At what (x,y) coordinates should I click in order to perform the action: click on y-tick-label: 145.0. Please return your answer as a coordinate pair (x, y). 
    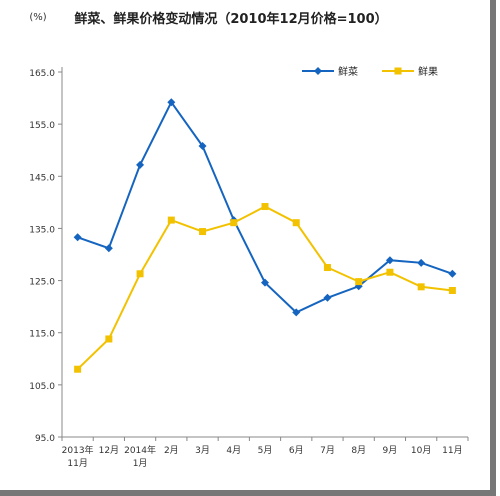
    Looking at the image, I should click on (42, 178).